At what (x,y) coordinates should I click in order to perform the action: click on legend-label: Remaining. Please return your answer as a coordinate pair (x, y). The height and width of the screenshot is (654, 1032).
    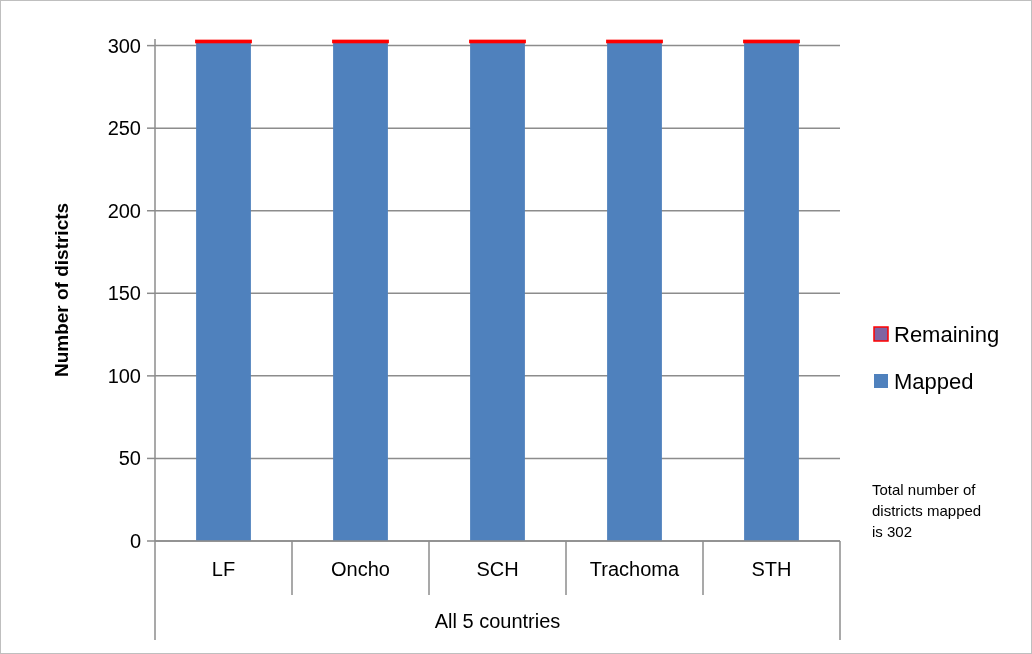
    Looking at the image, I should click on (947, 334).